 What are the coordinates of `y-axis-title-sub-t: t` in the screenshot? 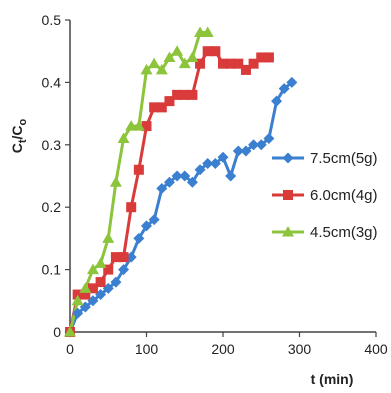 It's located at (23, 141).